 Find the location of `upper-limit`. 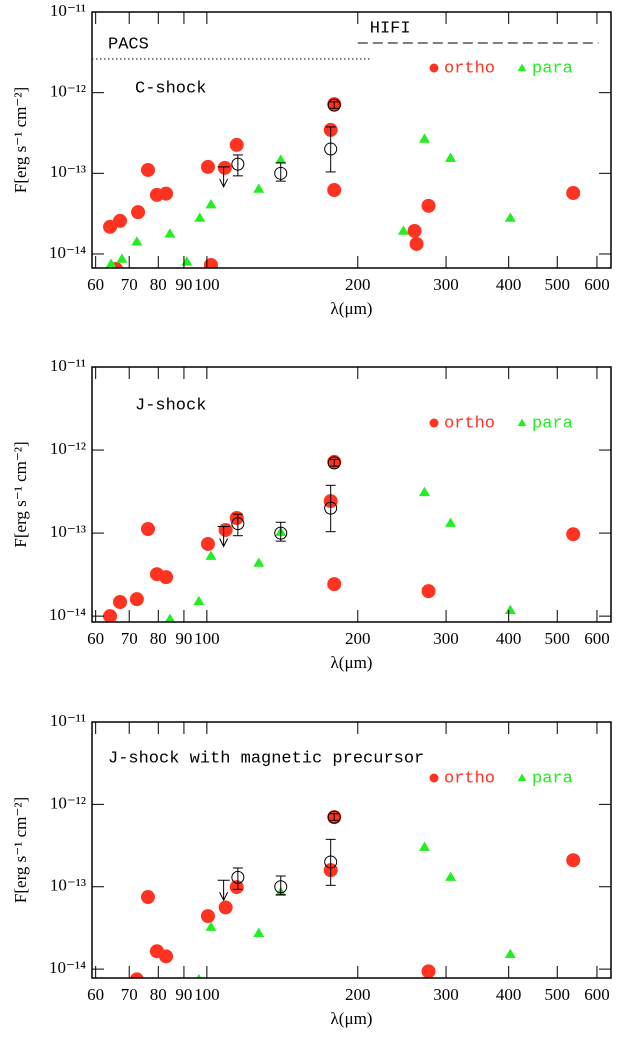

upper-limit is located at coordinates (223, 537).